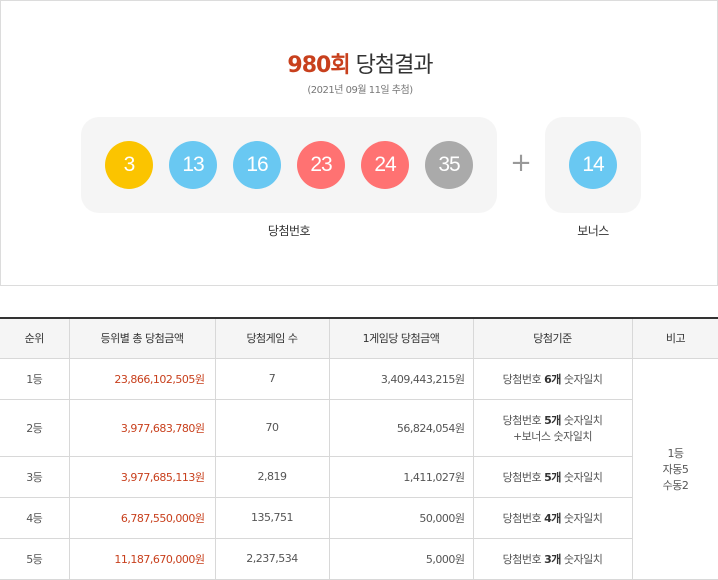 This screenshot has height=580, width=718. What do you see at coordinates (401, 338) in the screenshot?
I see `header-per-game-amount: 1게임당 당첨금액` at bounding box center [401, 338].